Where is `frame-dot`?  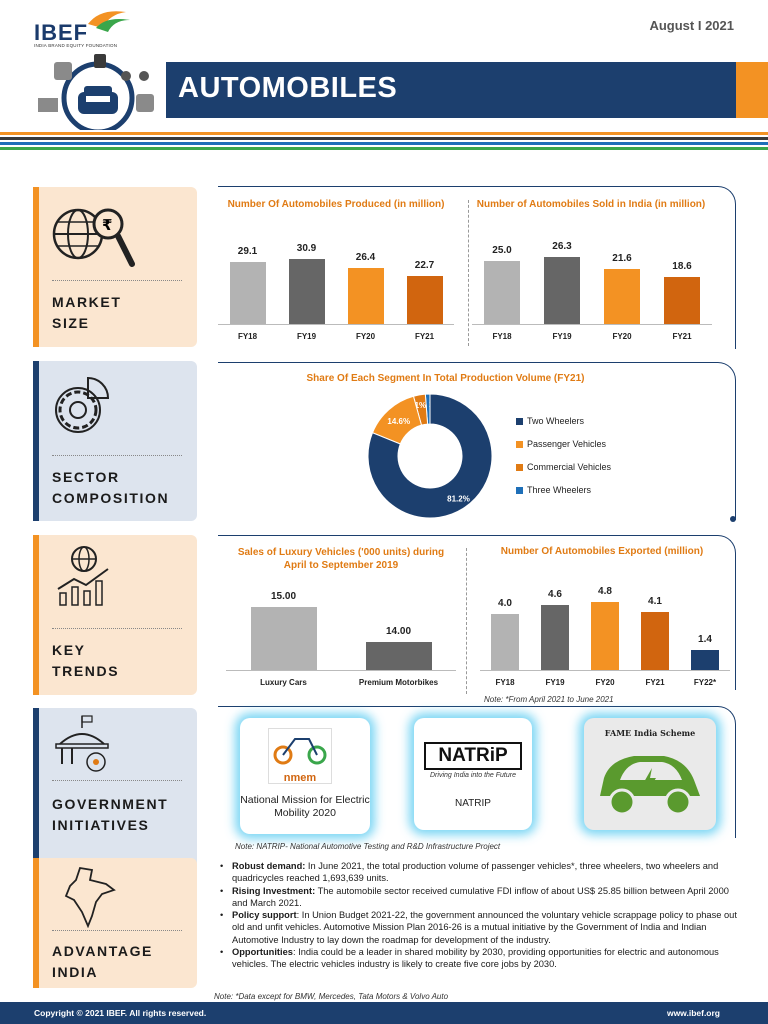 frame-dot is located at coordinates (733, 519).